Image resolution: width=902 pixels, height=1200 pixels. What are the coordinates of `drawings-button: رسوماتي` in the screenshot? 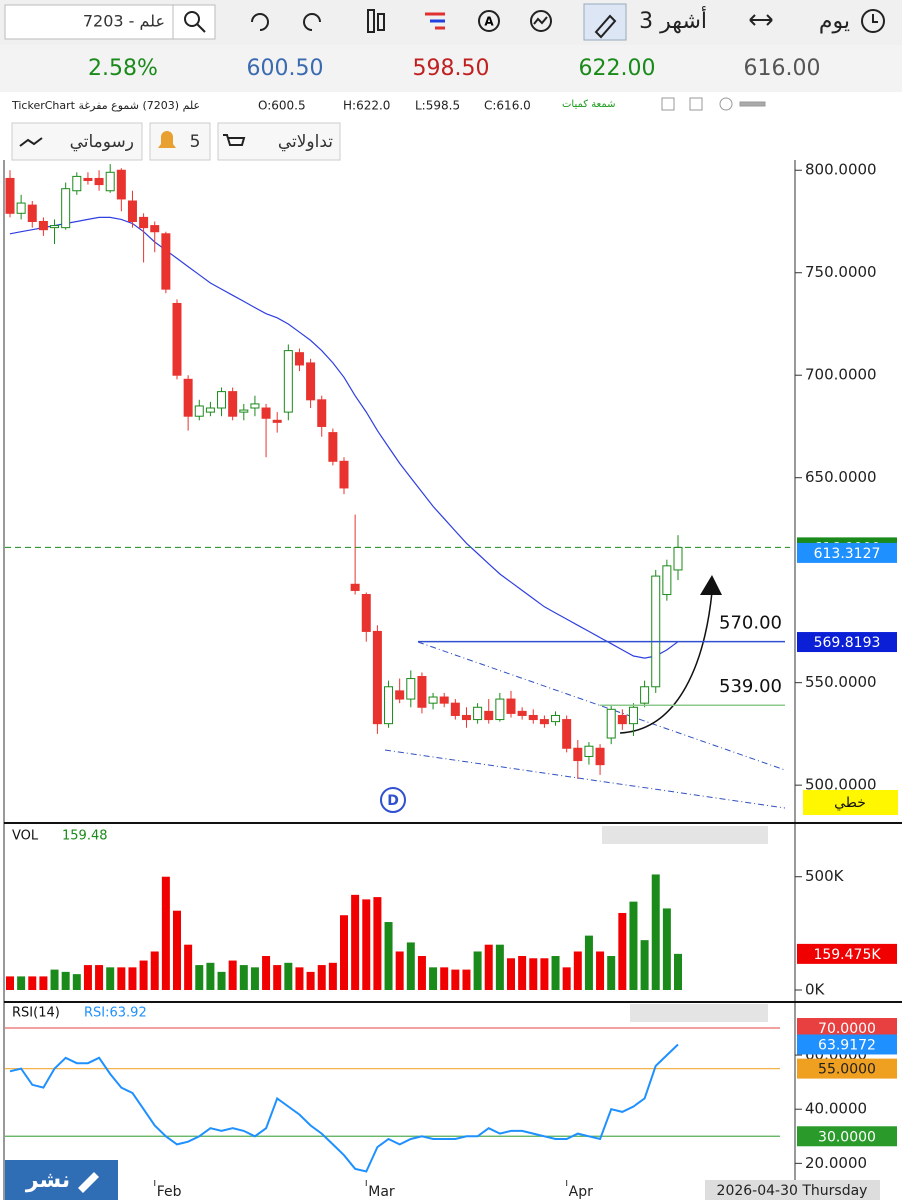 It's located at (77, 141).